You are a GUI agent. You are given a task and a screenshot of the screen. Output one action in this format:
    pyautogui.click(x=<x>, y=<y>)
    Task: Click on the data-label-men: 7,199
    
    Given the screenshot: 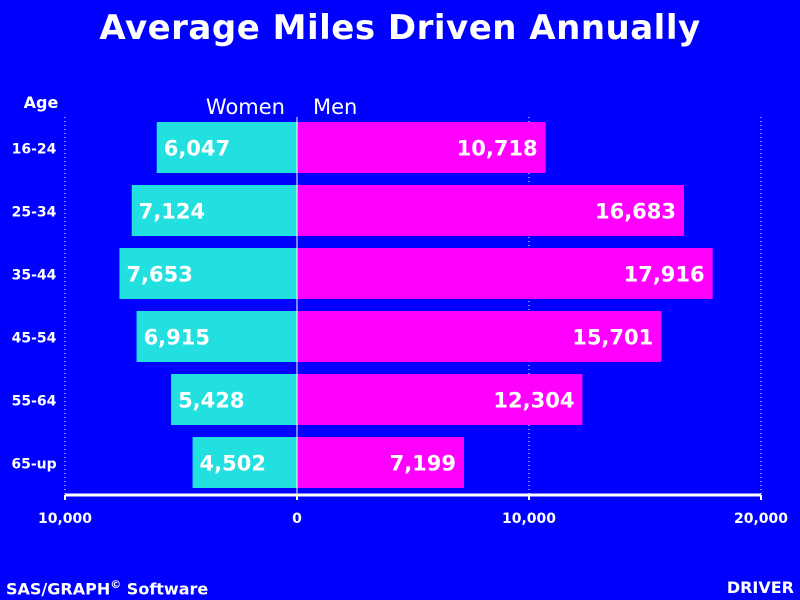 What is the action you would take?
    pyautogui.click(x=423, y=464)
    